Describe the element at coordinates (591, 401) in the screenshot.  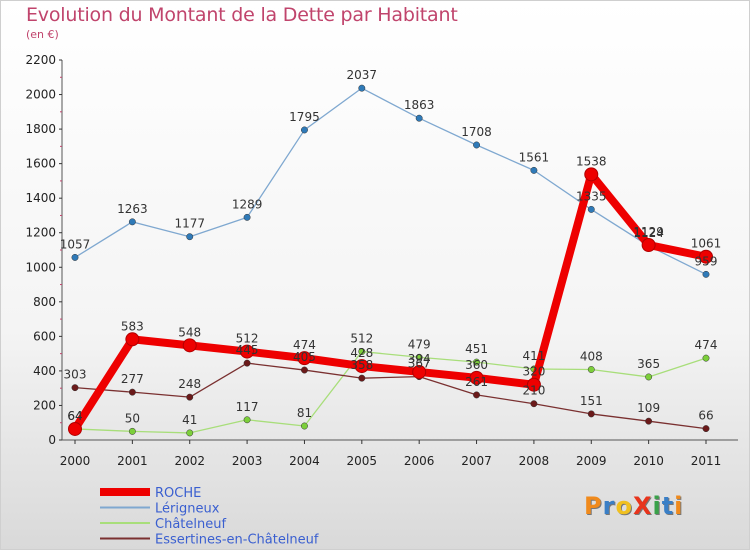
I see `data-label: 151` at that location.